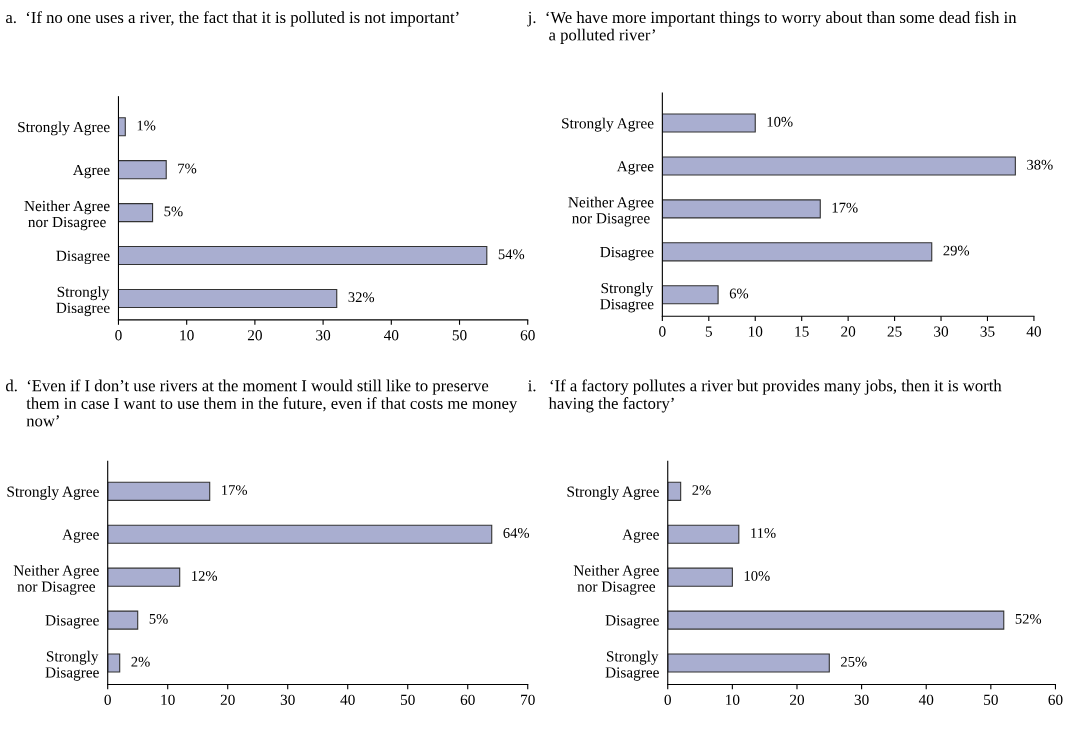  What do you see at coordinates (261, 403) in the screenshot?
I see `chart-title: d. ‘Even if I don’t use rivers at the moment I would still like to preserve them in case I want to use them in the future, even if that costs me money now’` at bounding box center [261, 403].